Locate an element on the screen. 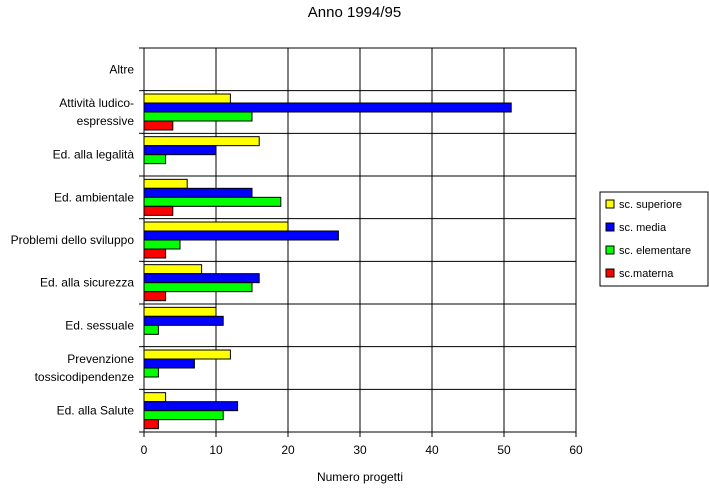 This screenshot has width=709, height=493. legend-box is located at coordinates (654, 239).